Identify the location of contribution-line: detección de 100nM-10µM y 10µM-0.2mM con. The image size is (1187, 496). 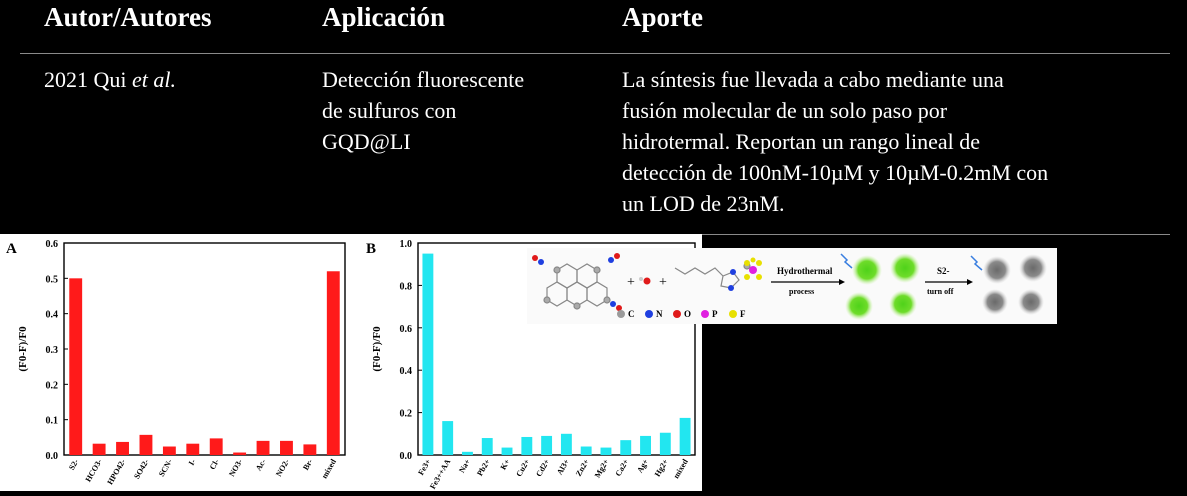
(835, 172).